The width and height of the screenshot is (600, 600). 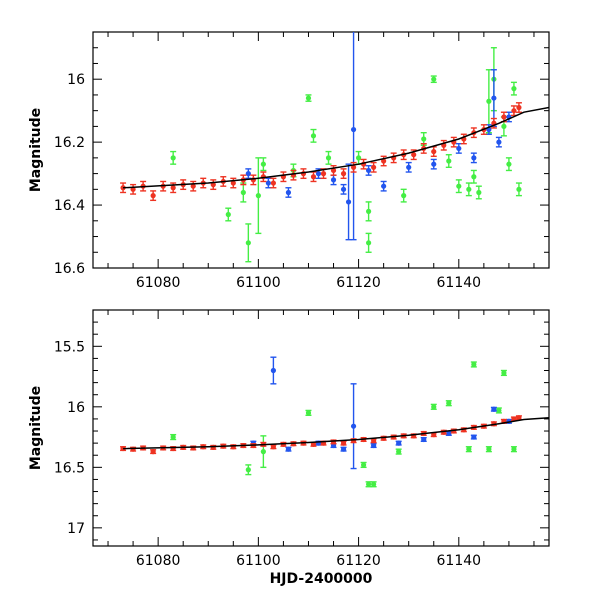 I want to click on y-tick-label: 16.5, so click(x=69, y=468).